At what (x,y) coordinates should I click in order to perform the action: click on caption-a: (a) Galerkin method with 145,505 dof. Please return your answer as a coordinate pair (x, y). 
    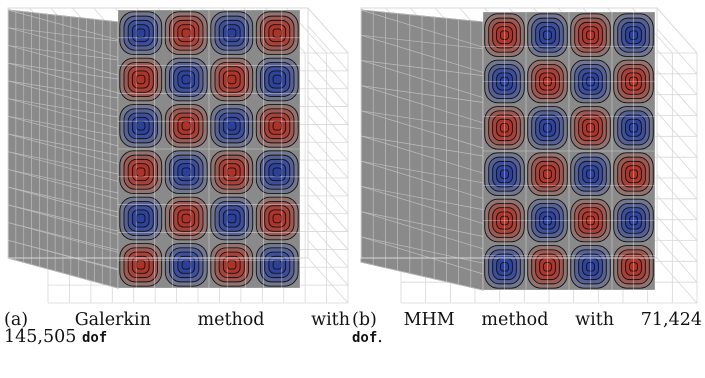
    Looking at the image, I should click on (177, 328).